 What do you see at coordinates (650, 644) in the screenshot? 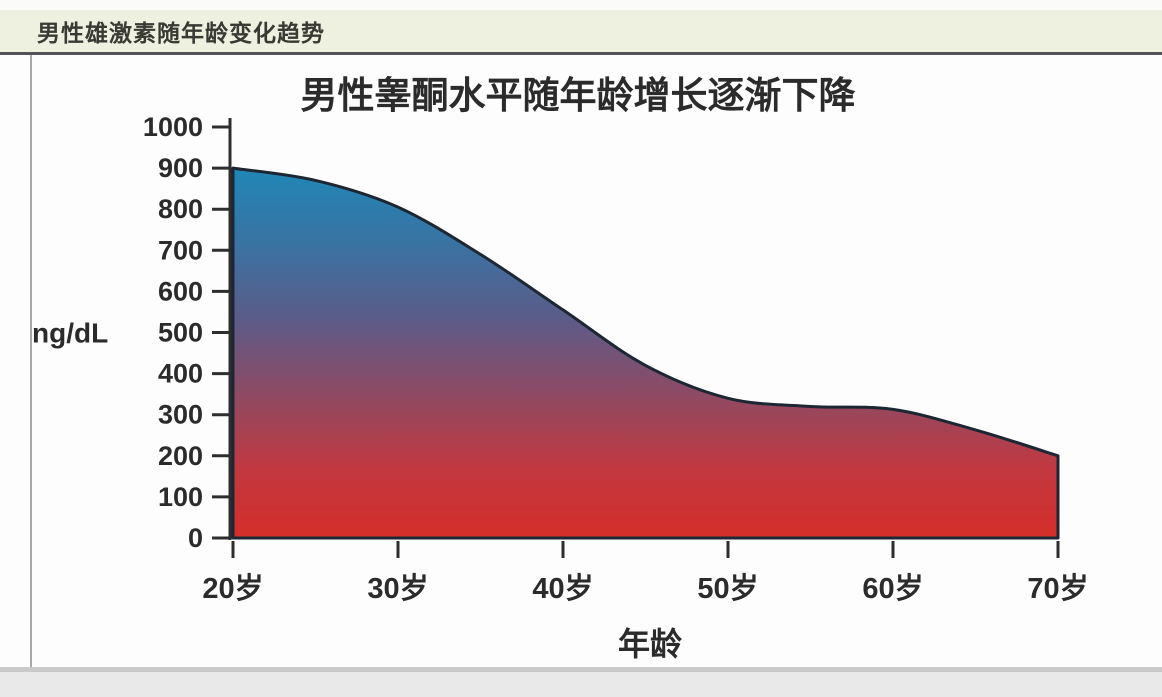
I see `x-axis-title: 年龄` at bounding box center [650, 644].